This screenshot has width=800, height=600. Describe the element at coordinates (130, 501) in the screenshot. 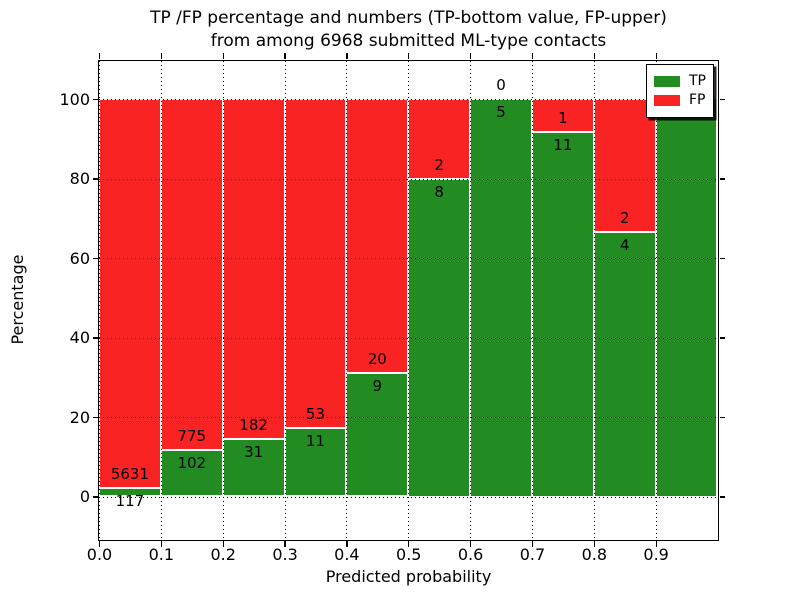

I see `bar-count-label-tp: 117` at that location.